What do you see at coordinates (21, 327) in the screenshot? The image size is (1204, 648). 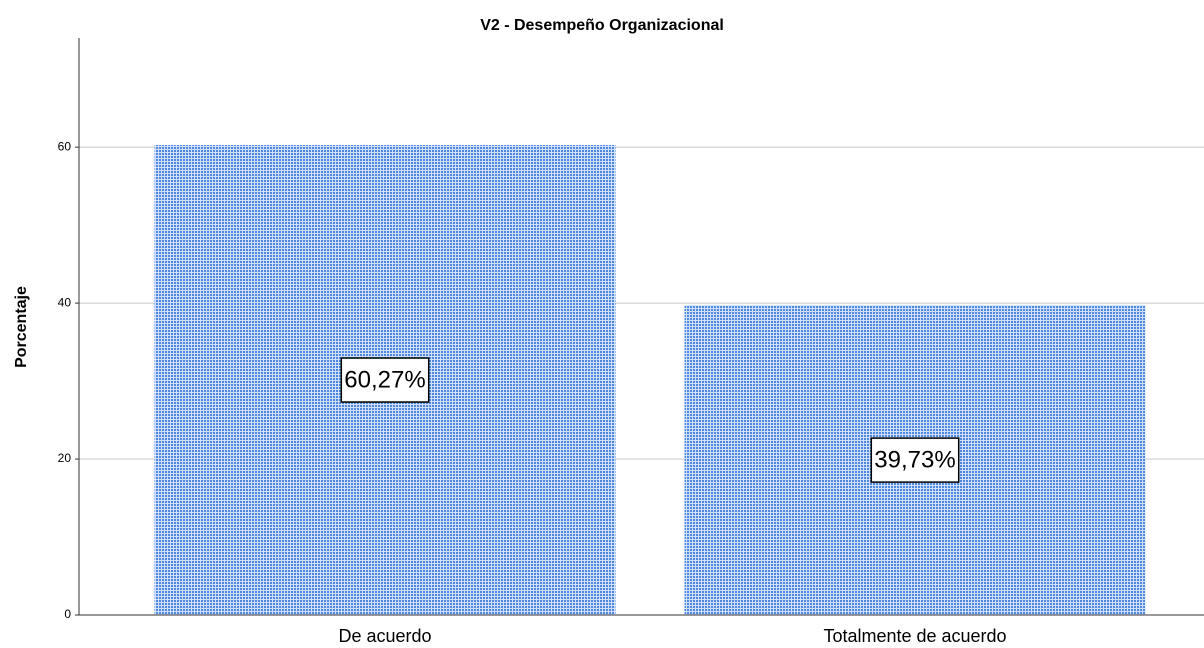 I see `y-axis-label: Porcentaje` at bounding box center [21, 327].